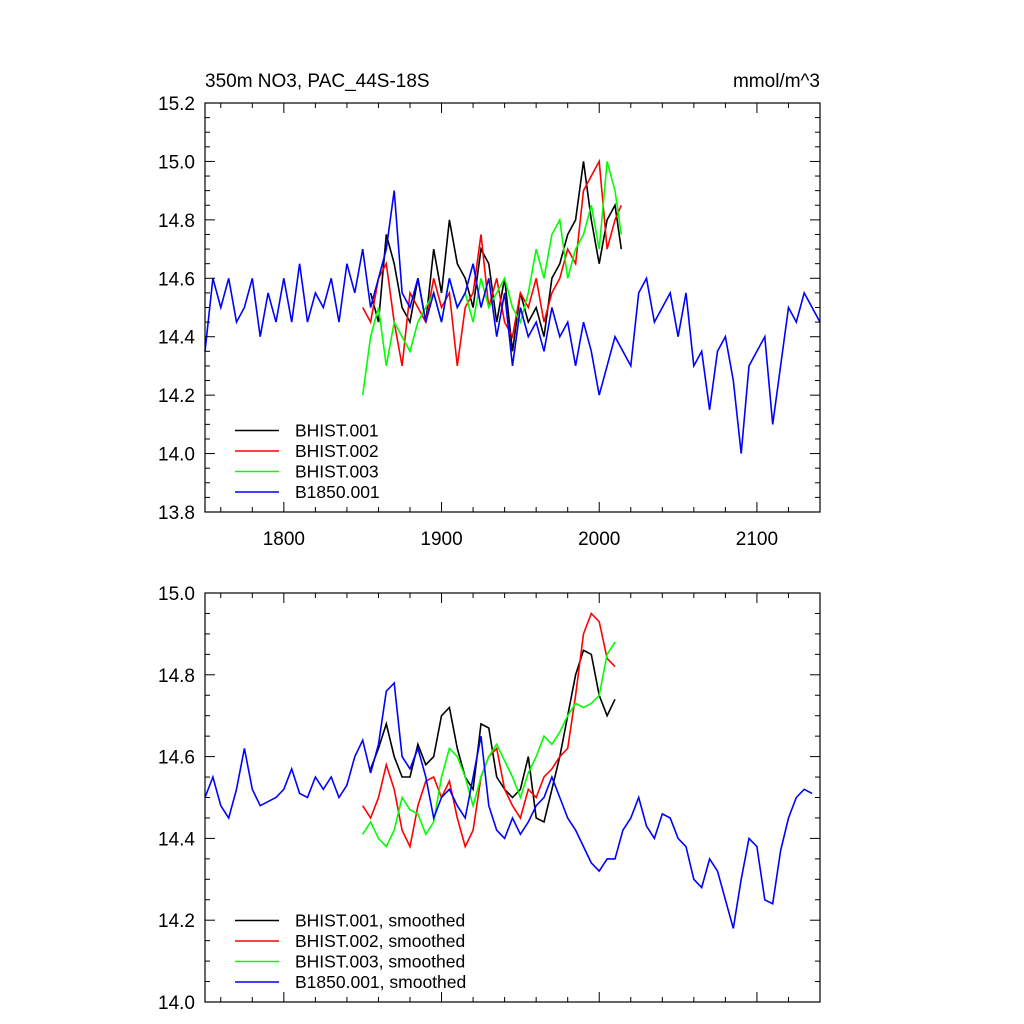 This screenshot has width=1024, height=1024. I want to click on top-y-tick-label: 14.2, so click(176, 396).